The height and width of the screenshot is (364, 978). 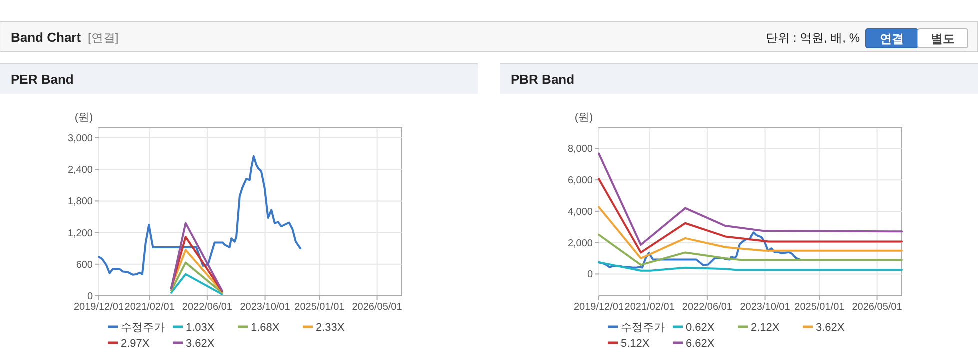 I want to click on toggle-button: 연결, so click(x=892, y=38).